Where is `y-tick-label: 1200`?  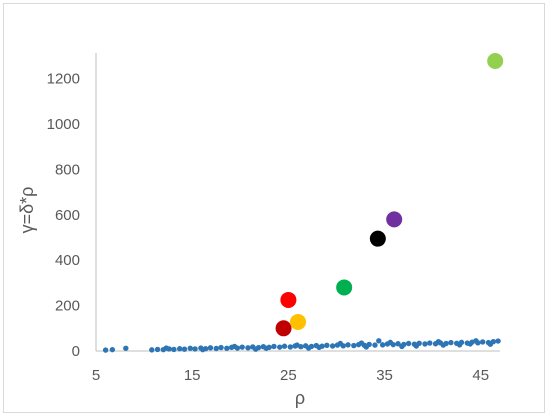
y-tick-label: 1200 is located at coordinates (63, 79).